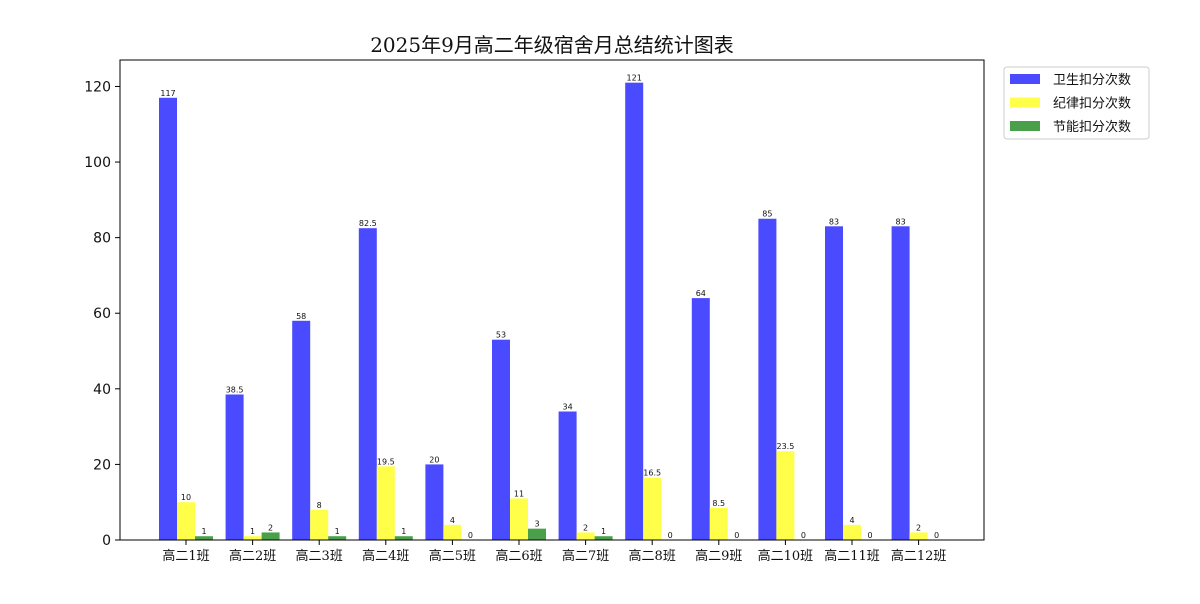 Image resolution: width=1200 pixels, height=604 pixels. I want to click on bar-value-label: 117, so click(167, 93).